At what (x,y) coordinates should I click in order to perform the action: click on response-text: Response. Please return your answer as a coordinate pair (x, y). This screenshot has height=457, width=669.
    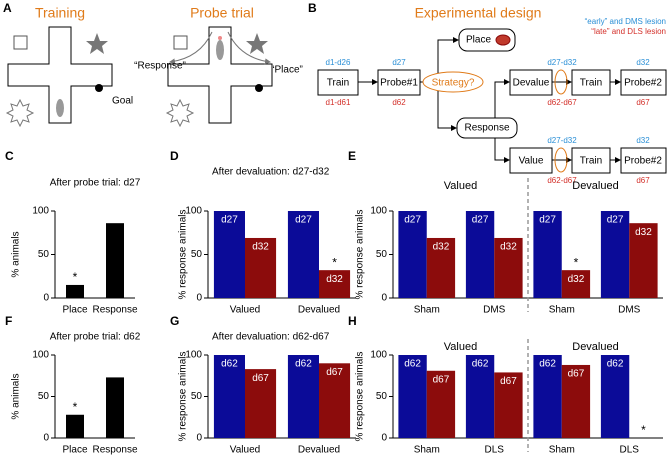
    Looking at the image, I should click on (486, 128).